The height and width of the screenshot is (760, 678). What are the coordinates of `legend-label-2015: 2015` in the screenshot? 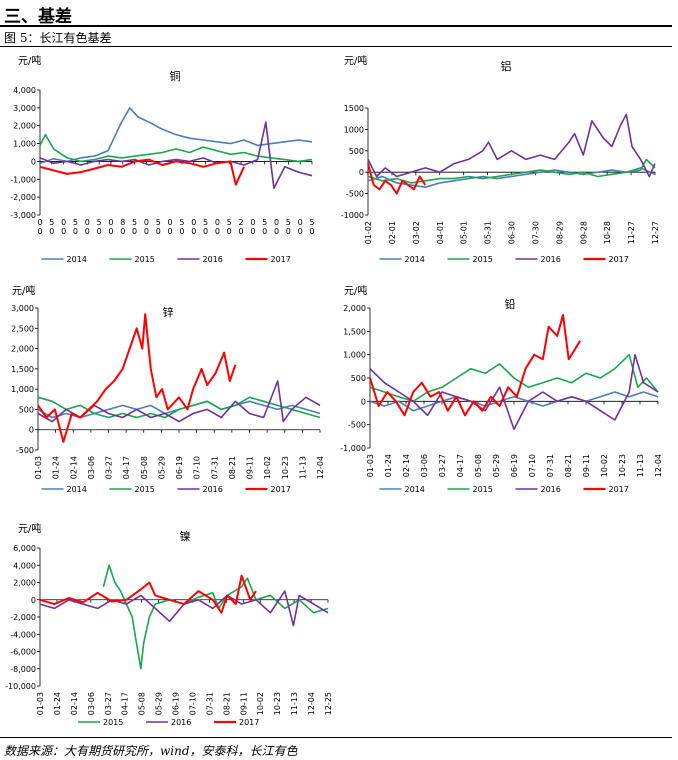 It's located at (483, 259).